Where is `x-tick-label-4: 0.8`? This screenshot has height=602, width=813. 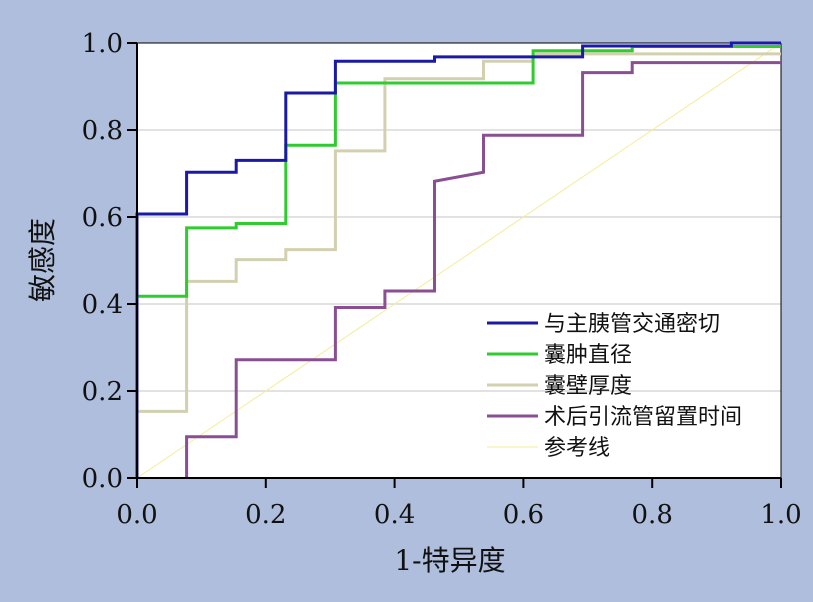
x-tick-label-4: 0.8 is located at coordinates (652, 515).